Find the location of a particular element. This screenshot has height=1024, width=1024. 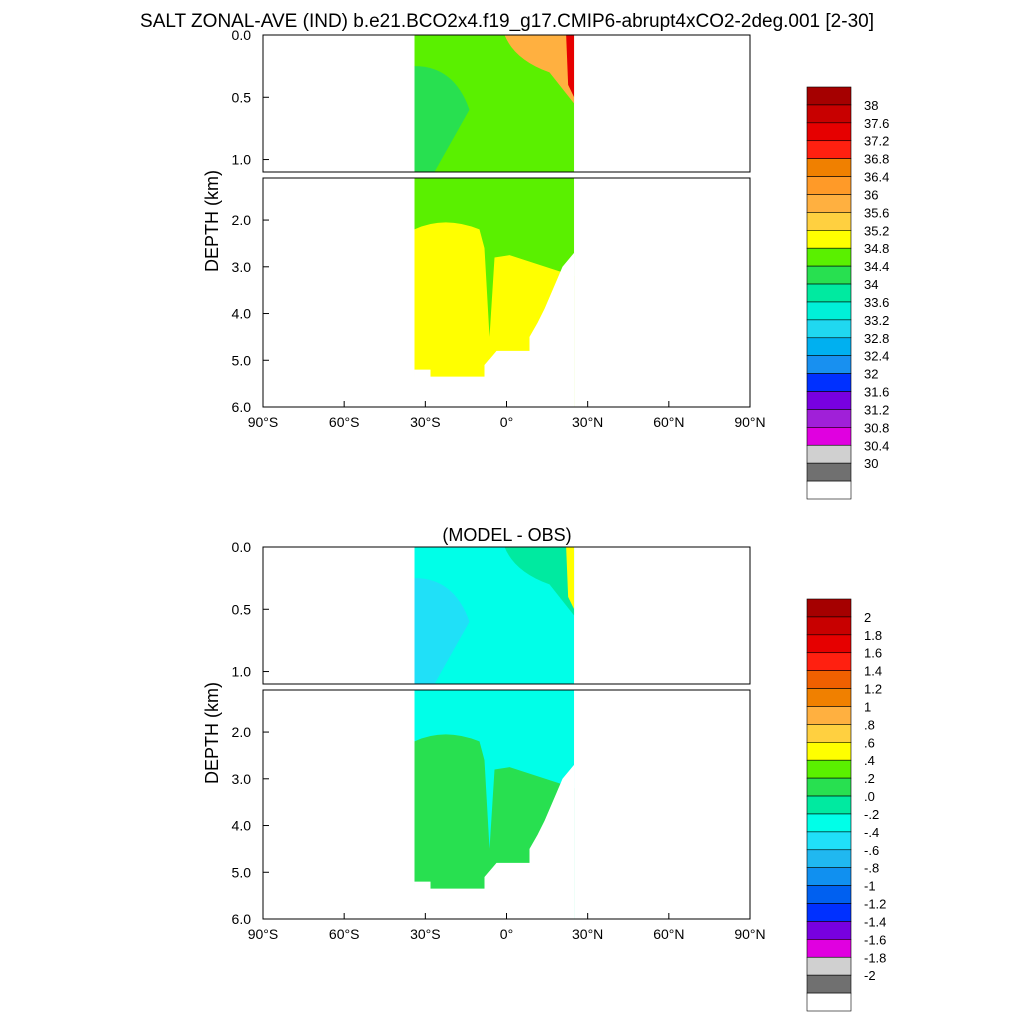

colorbar-label: 33.6 is located at coordinates (876, 302).